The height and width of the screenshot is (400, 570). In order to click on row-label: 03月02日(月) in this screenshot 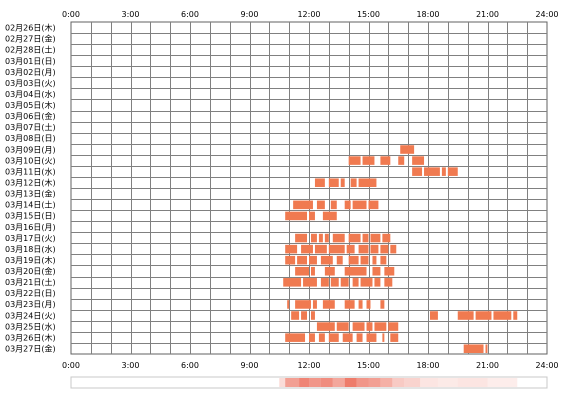, I will do `click(30, 72)`.